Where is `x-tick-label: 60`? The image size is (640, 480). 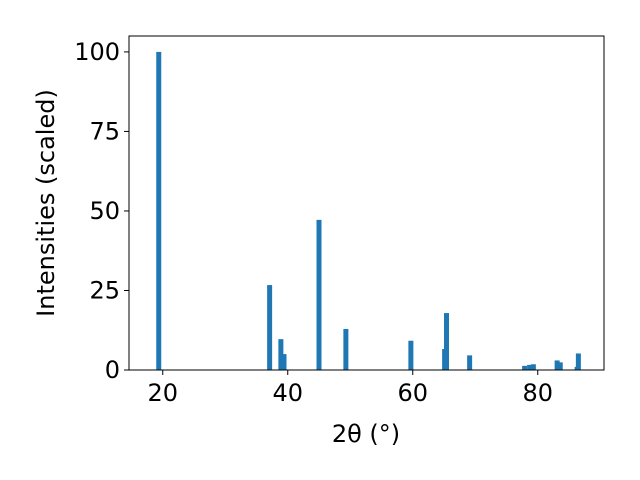 x-tick-label: 60 is located at coordinates (412, 393).